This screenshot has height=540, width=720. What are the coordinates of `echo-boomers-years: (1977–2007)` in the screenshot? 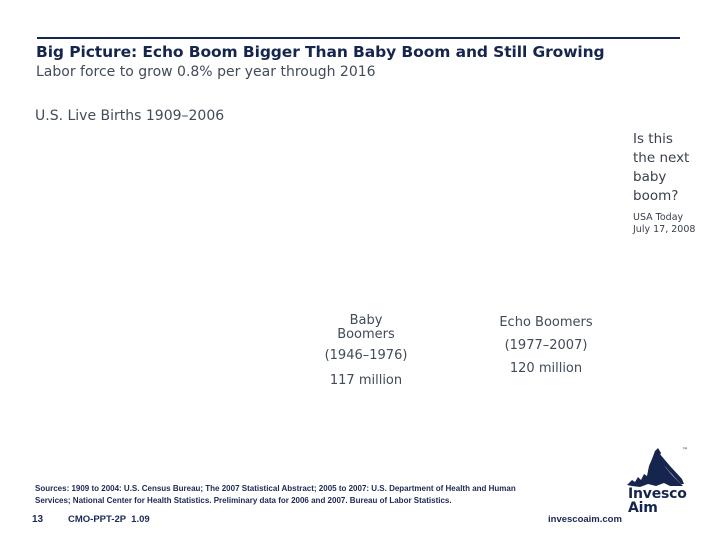 It's located at (546, 345).